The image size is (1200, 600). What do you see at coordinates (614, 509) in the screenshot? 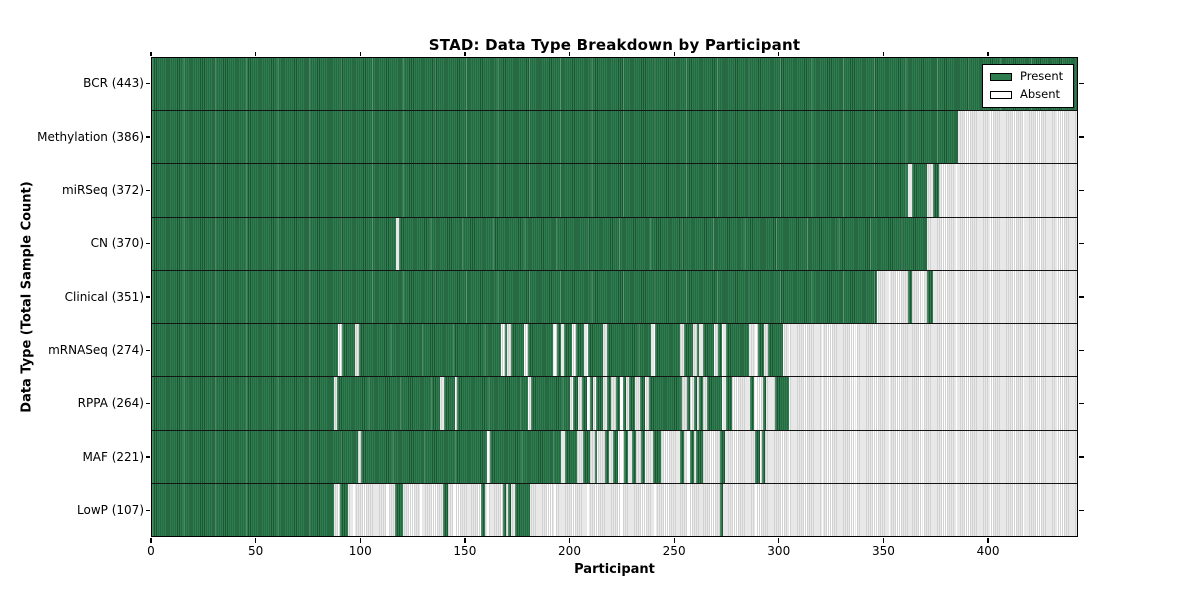
I see `datatype-row-lowp` at bounding box center [614, 509].